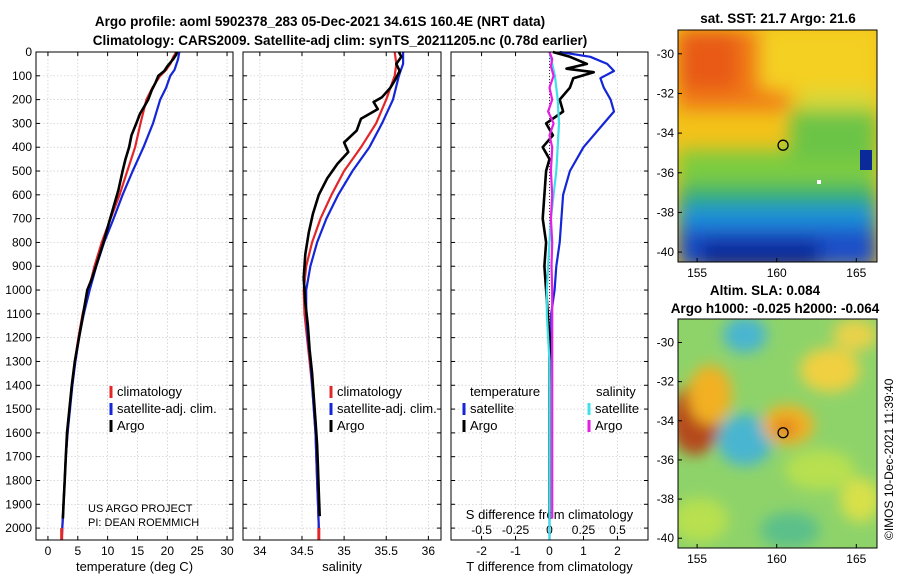  I want to click on sst-map-axes: 155 160 165 -30 -32 -34 -36 -38 -40, so click(762, 163).